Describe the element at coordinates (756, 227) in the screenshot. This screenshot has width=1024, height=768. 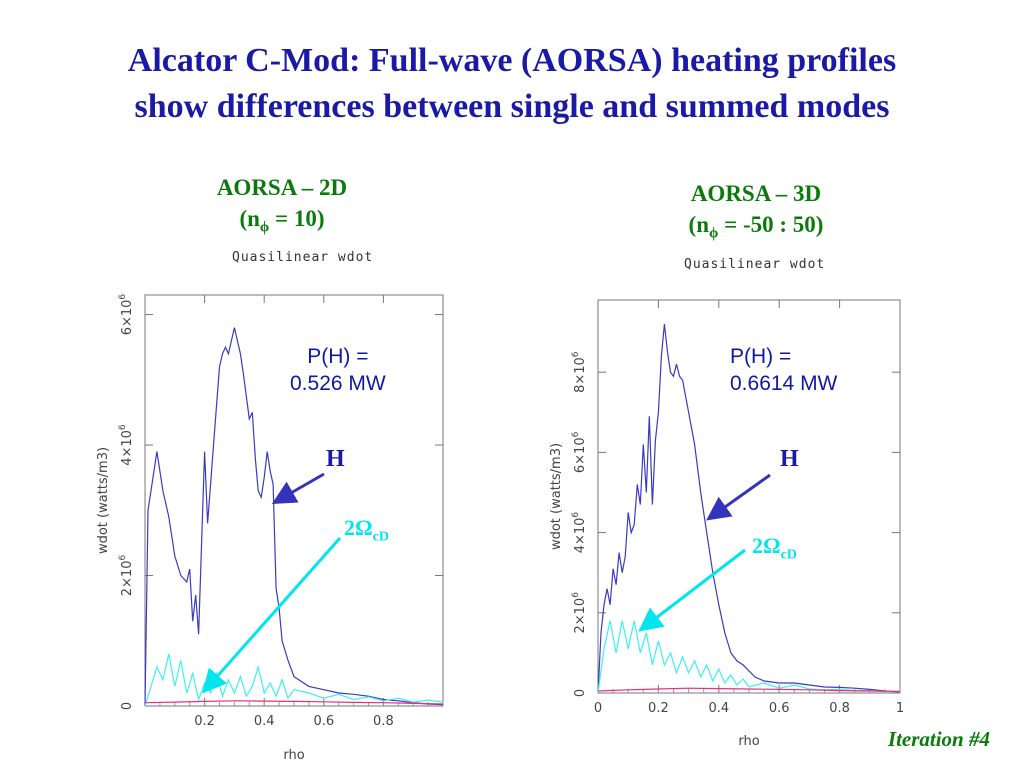
I see `panel-heading-3d-line-2: (nϕ = -50 : 50)` at that location.